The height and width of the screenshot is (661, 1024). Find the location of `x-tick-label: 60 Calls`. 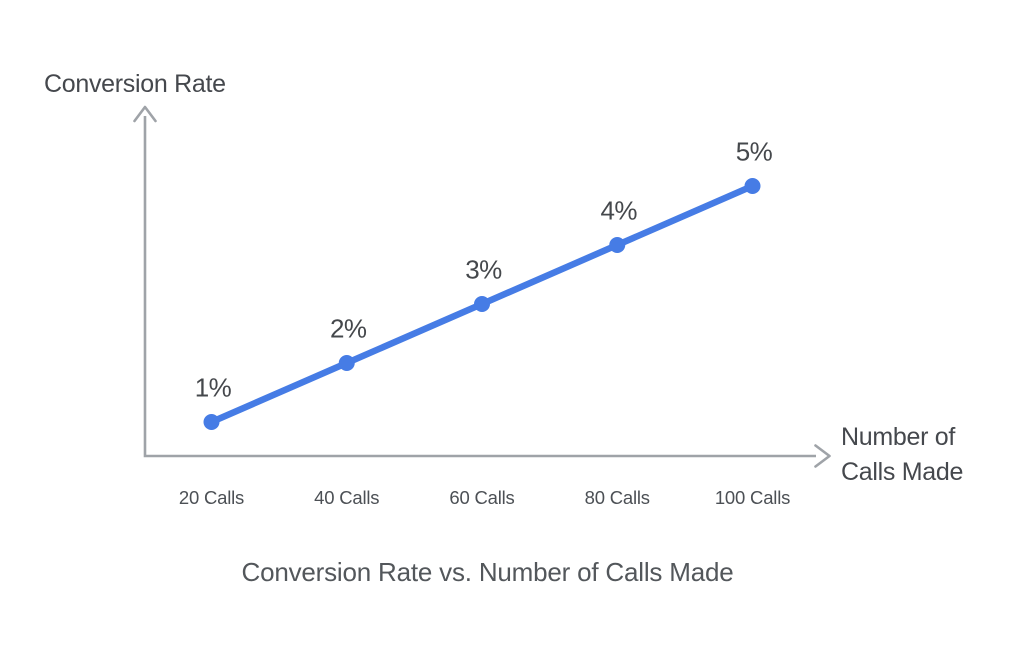

x-tick-label: 60 Calls is located at coordinates (482, 497).